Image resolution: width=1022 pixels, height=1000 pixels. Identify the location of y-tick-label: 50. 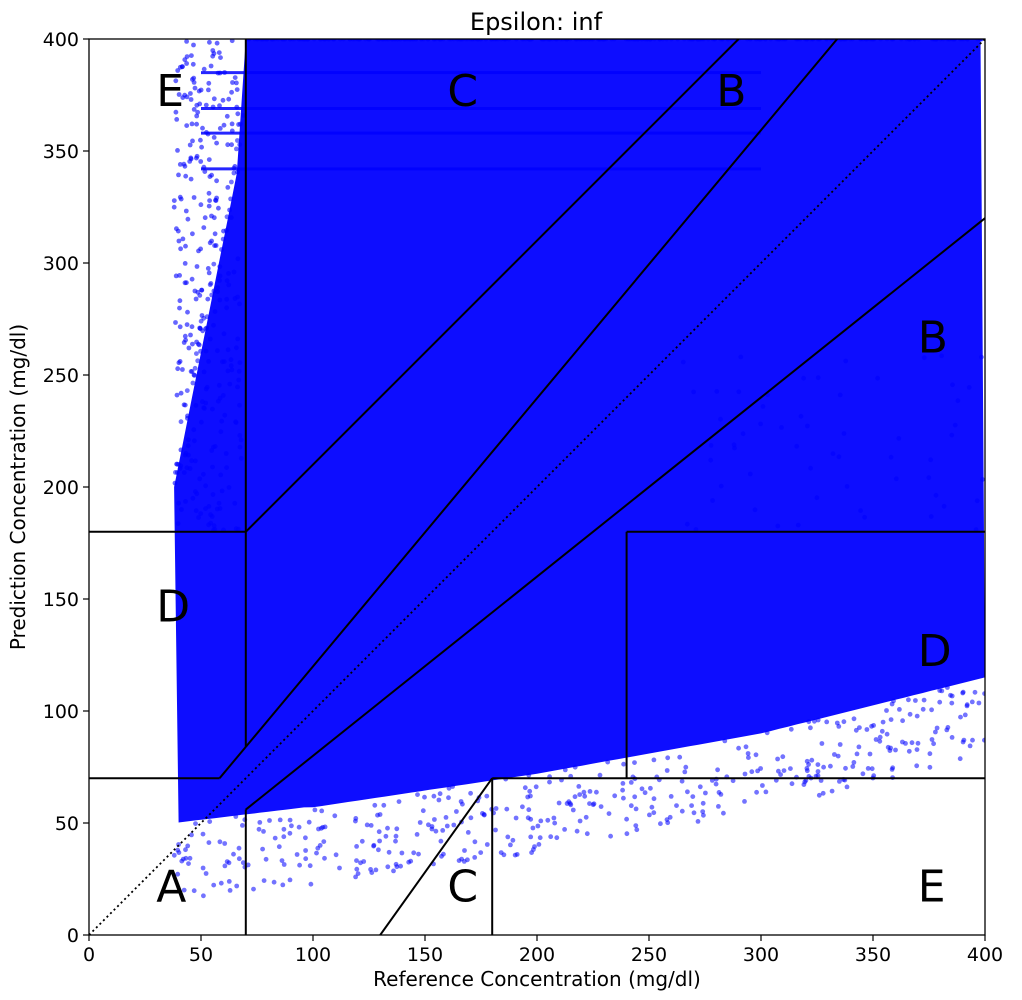
(67, 824).